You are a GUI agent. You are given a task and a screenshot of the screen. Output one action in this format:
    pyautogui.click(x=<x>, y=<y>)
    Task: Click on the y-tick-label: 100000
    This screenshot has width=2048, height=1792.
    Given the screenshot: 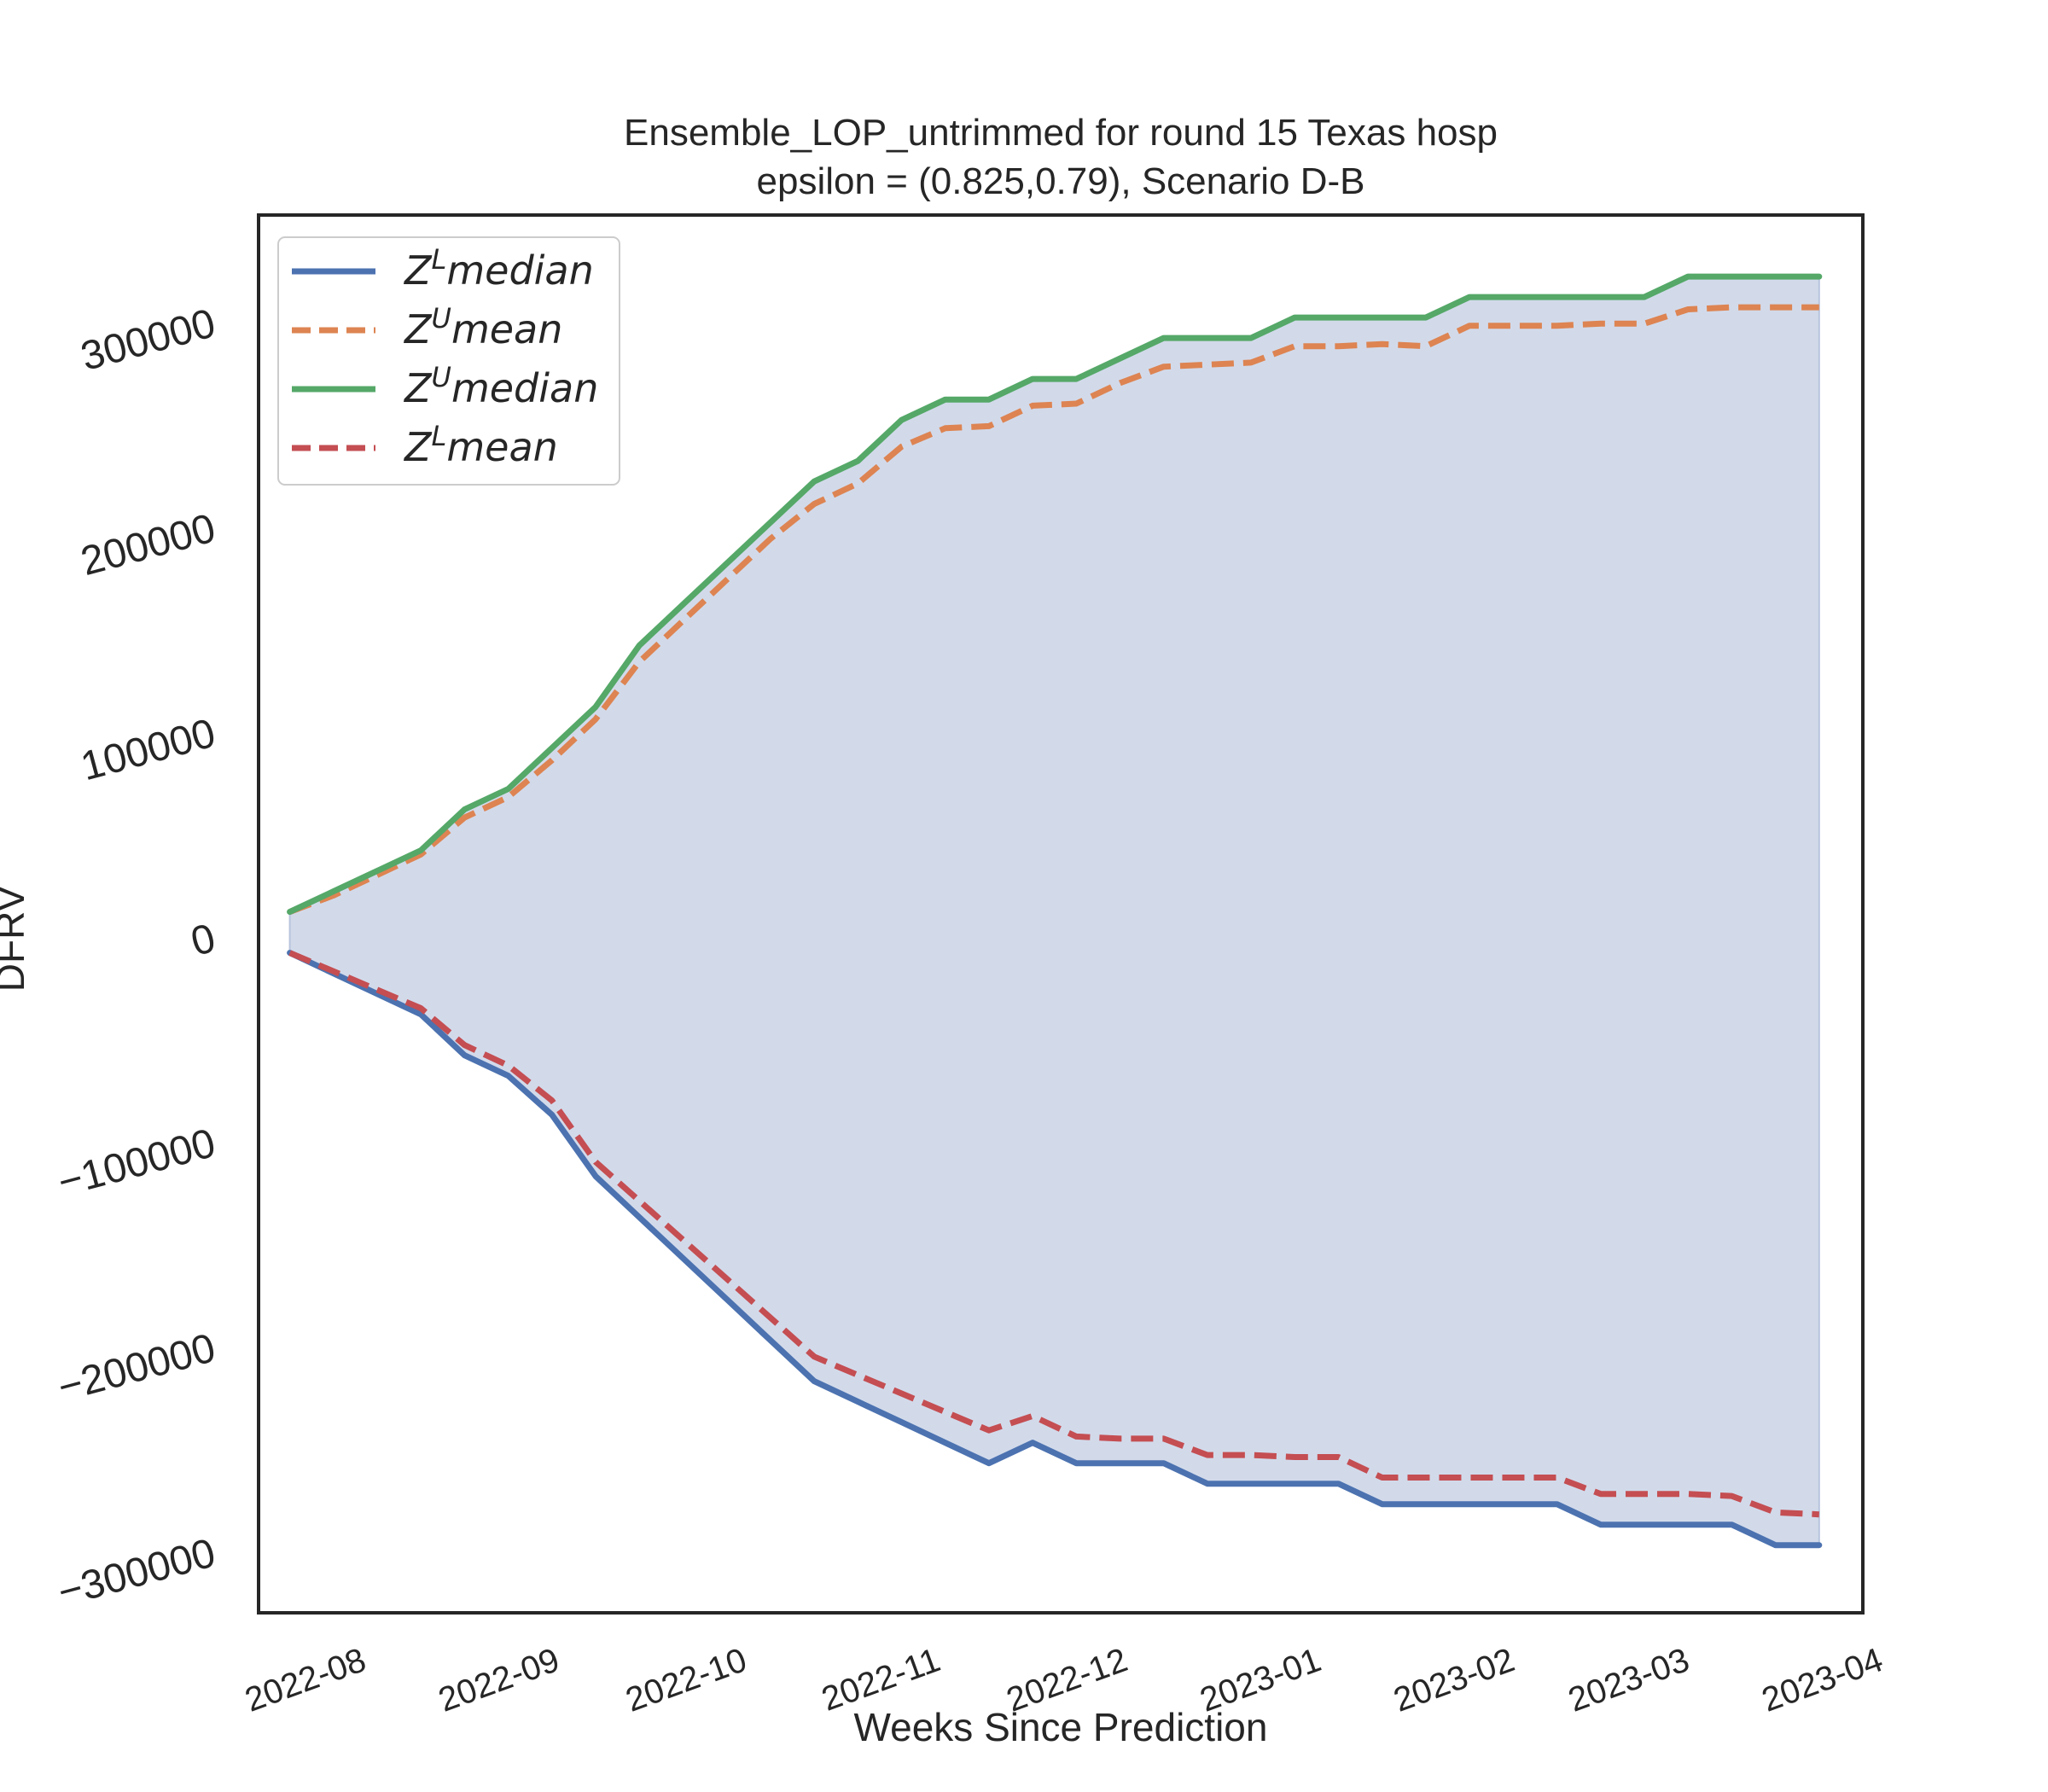 What is the action you would take?
    pyautogui.click(x=147, y=750)
    